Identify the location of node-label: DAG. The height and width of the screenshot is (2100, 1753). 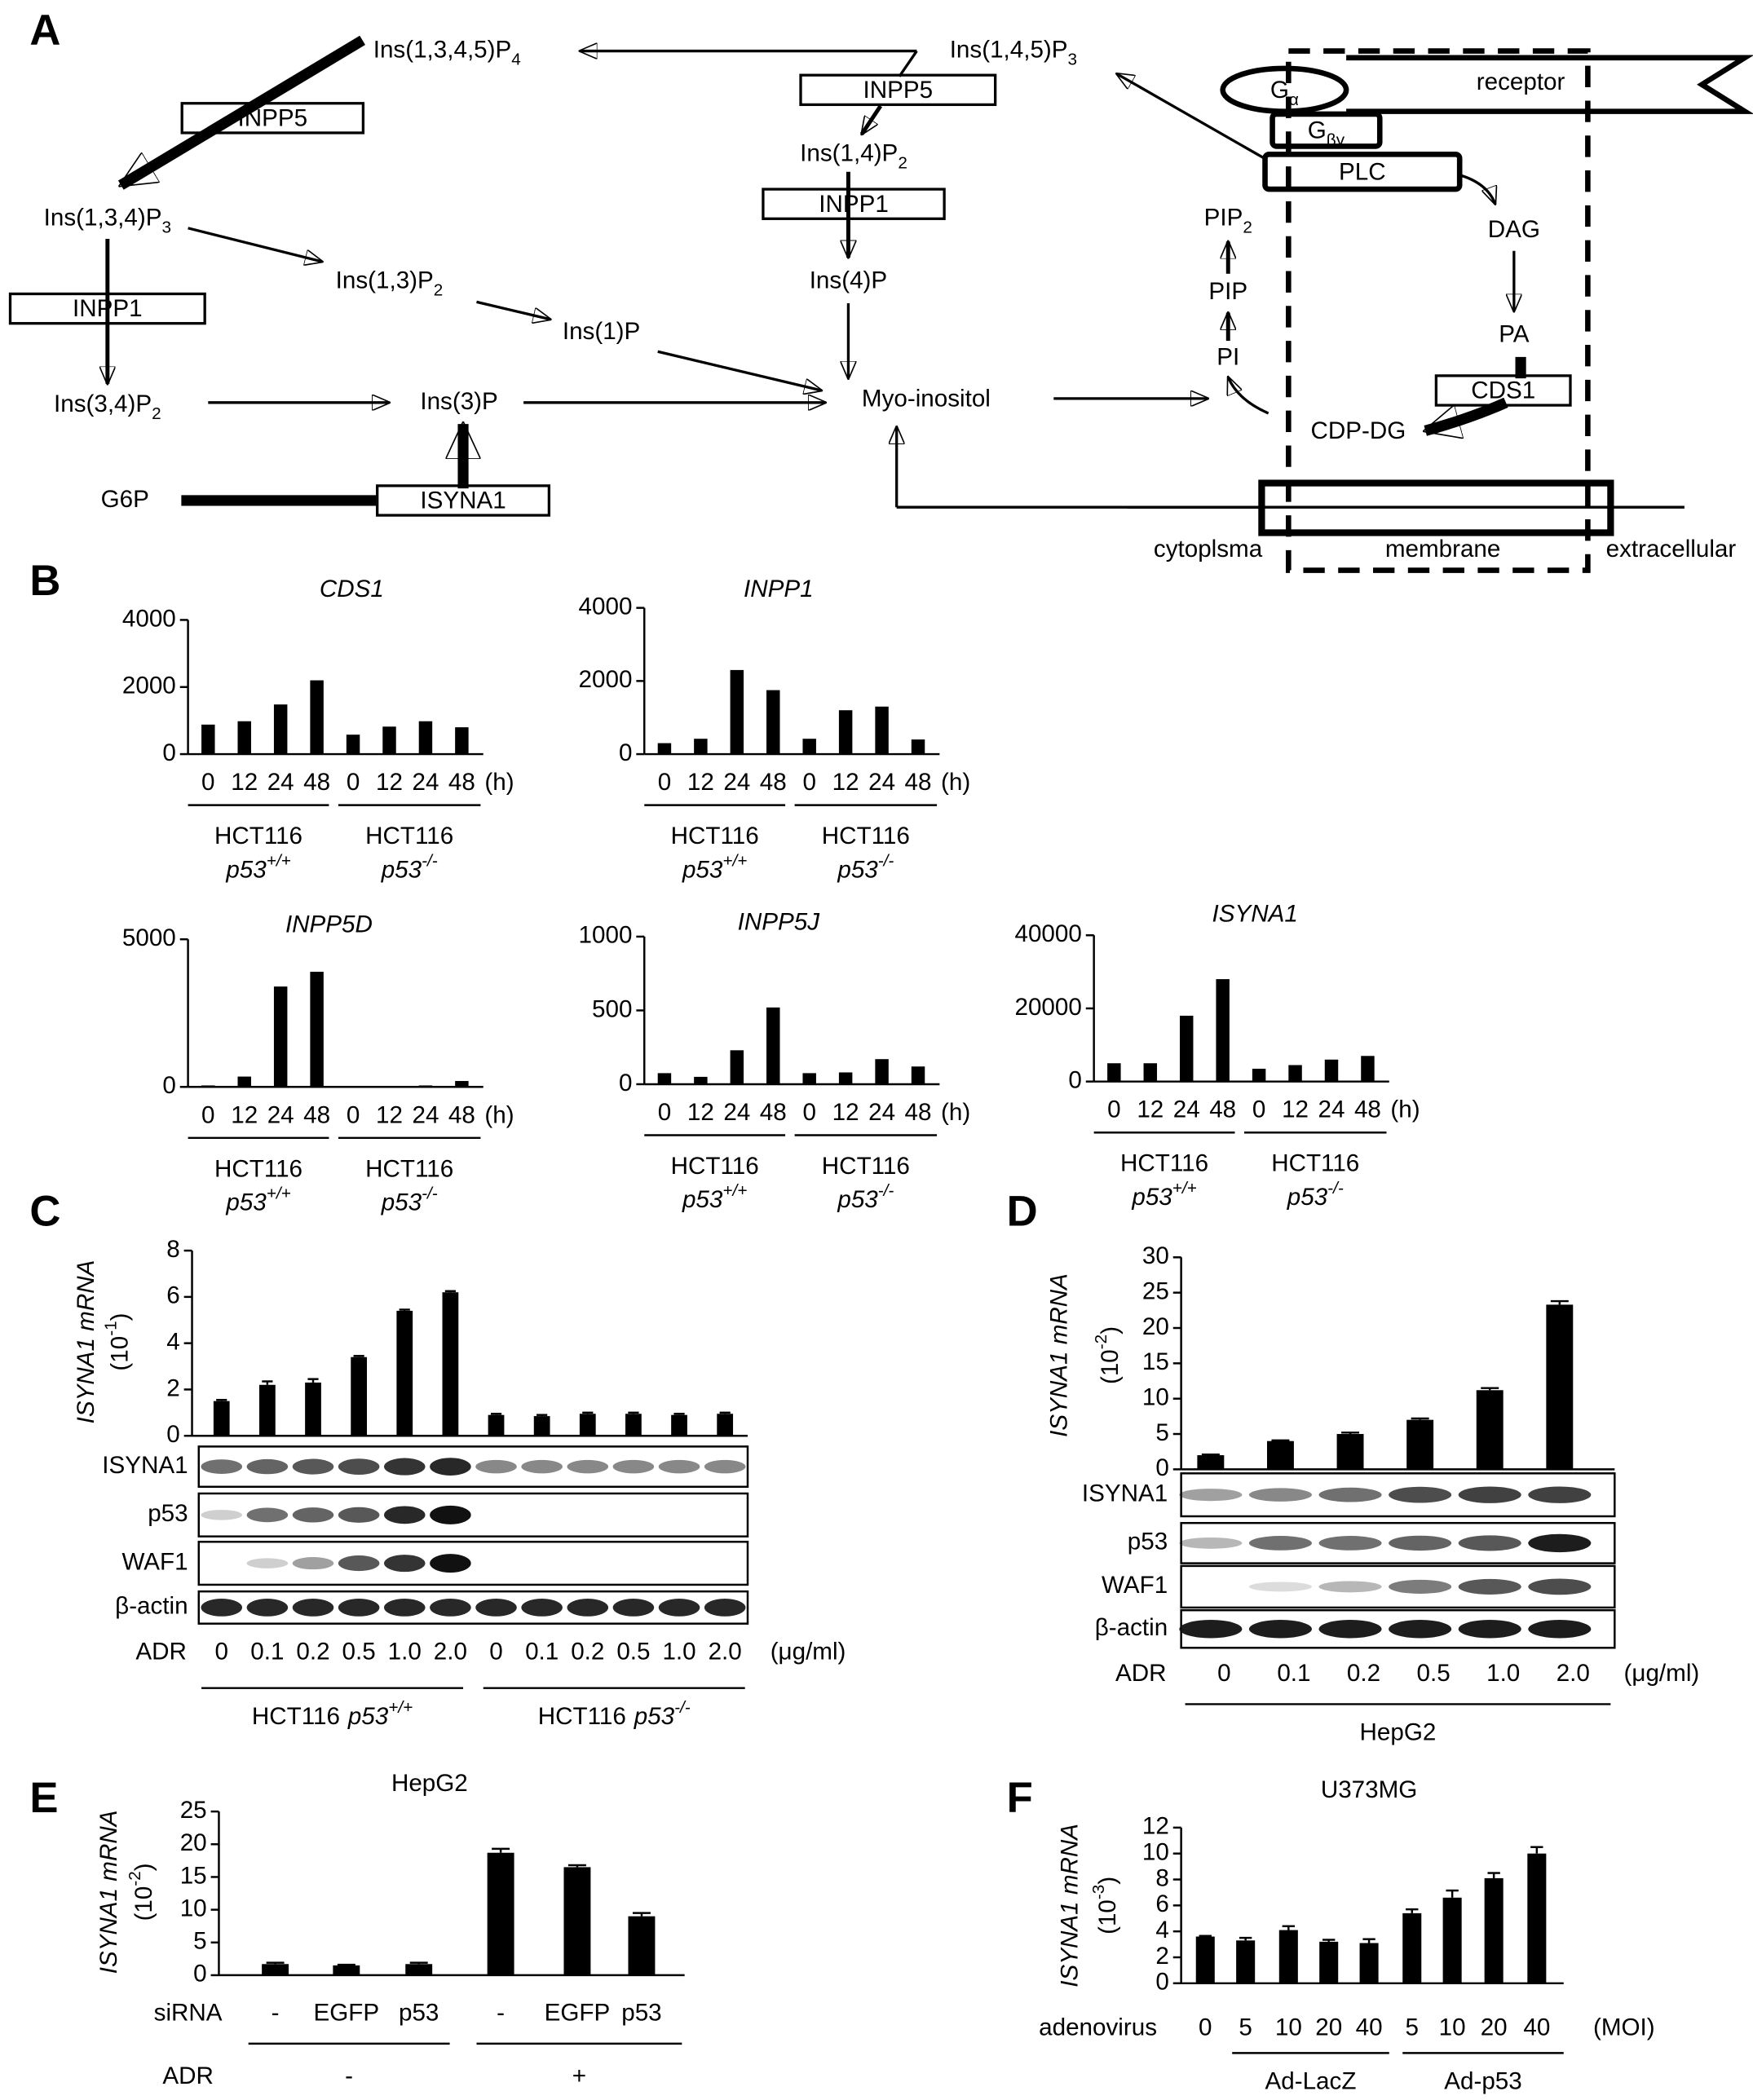
(1514, 229).